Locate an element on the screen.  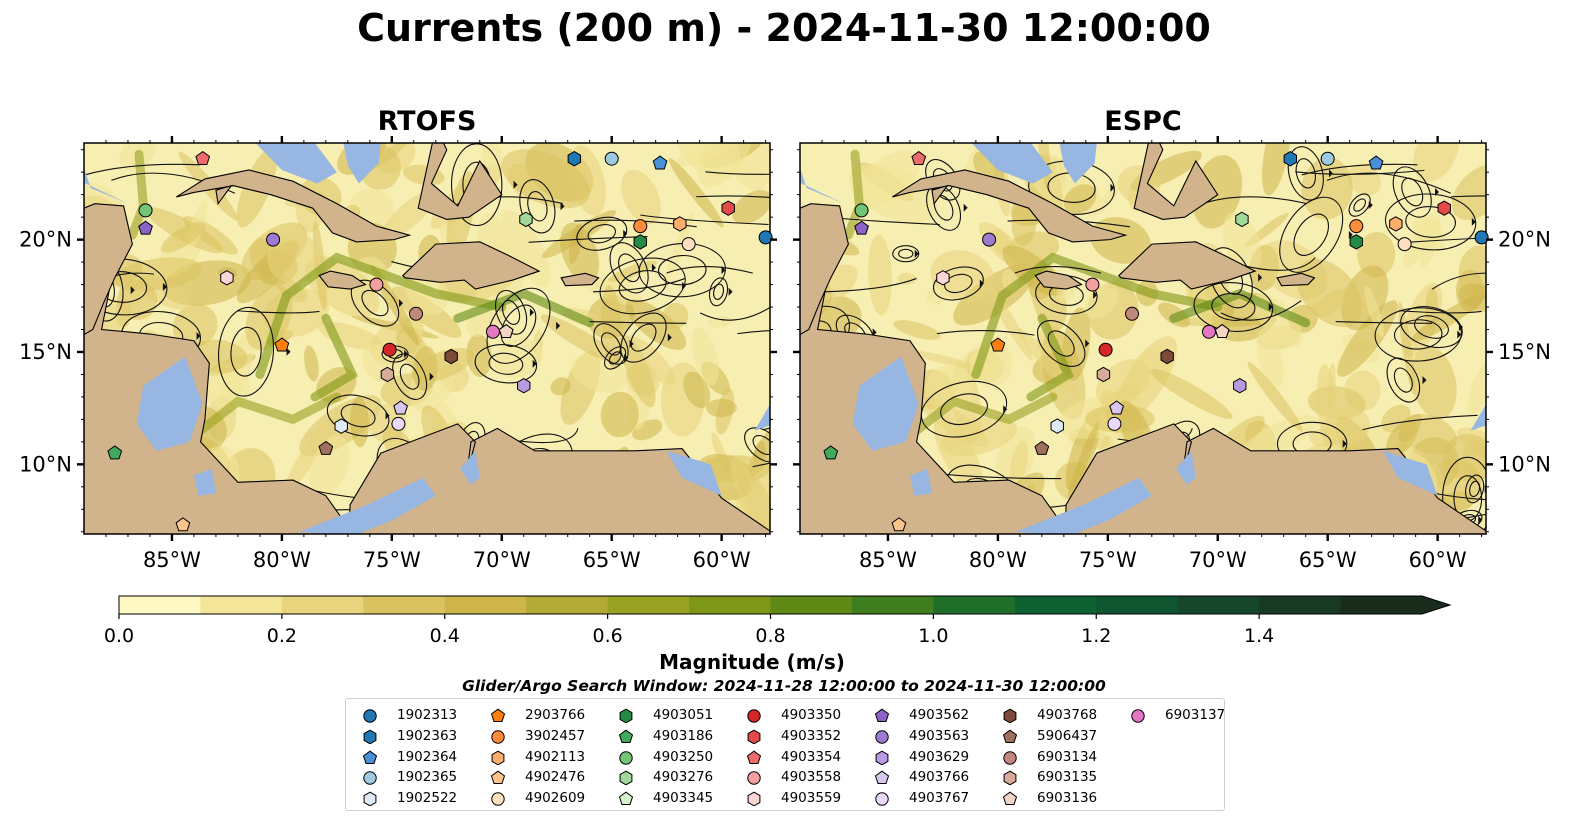
lon-tick-label: 85°W is located at coordinates (172, 560).